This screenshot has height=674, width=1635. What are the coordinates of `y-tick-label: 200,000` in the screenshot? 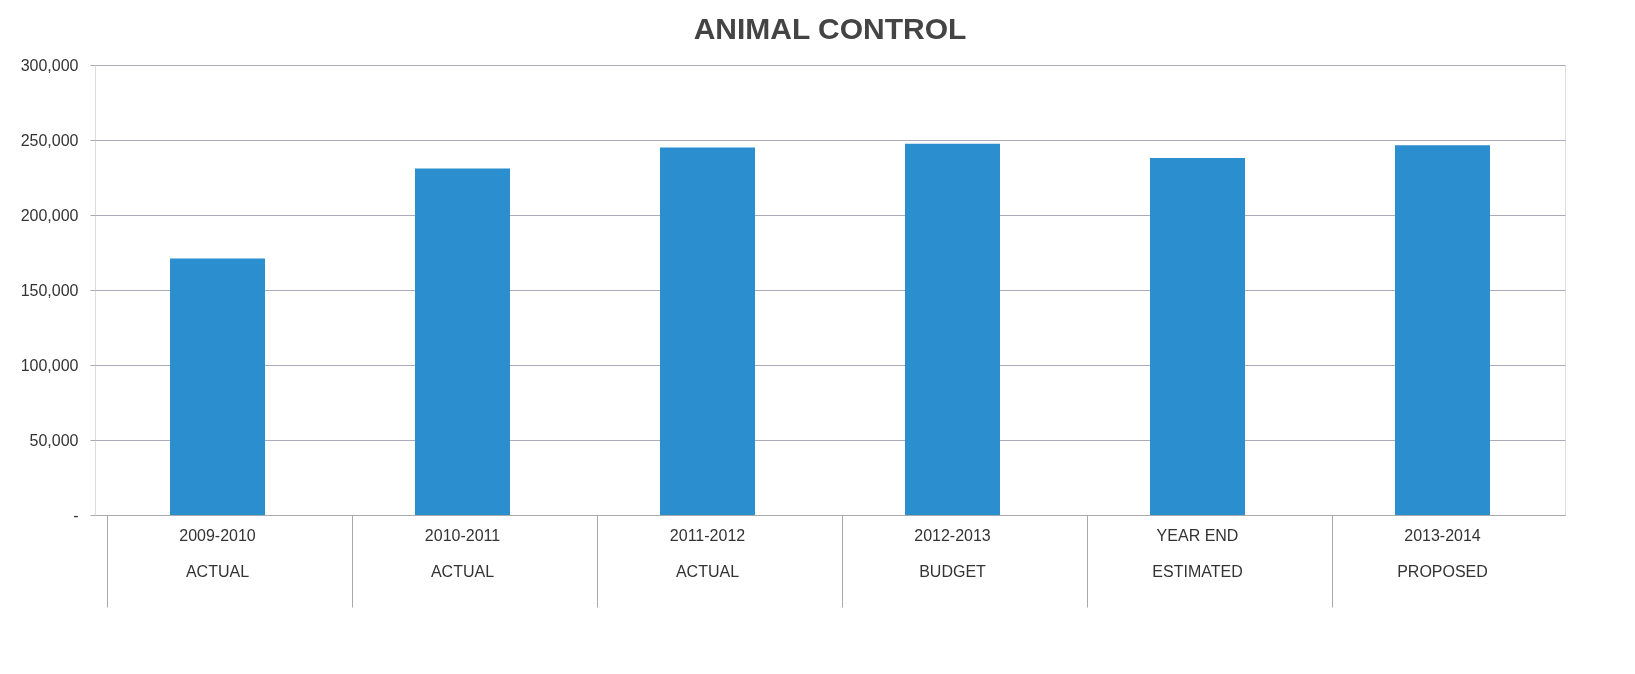 It's located at (49, 215).